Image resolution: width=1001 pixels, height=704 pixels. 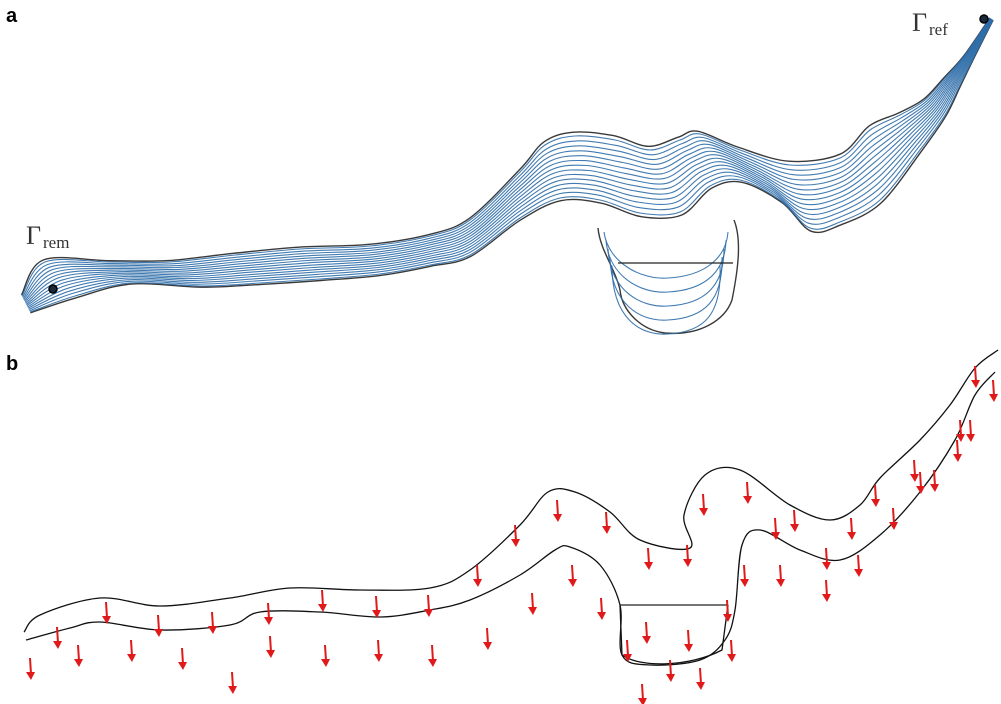 I want to click on gamma-ref-marker, so click(x=984, y=19).